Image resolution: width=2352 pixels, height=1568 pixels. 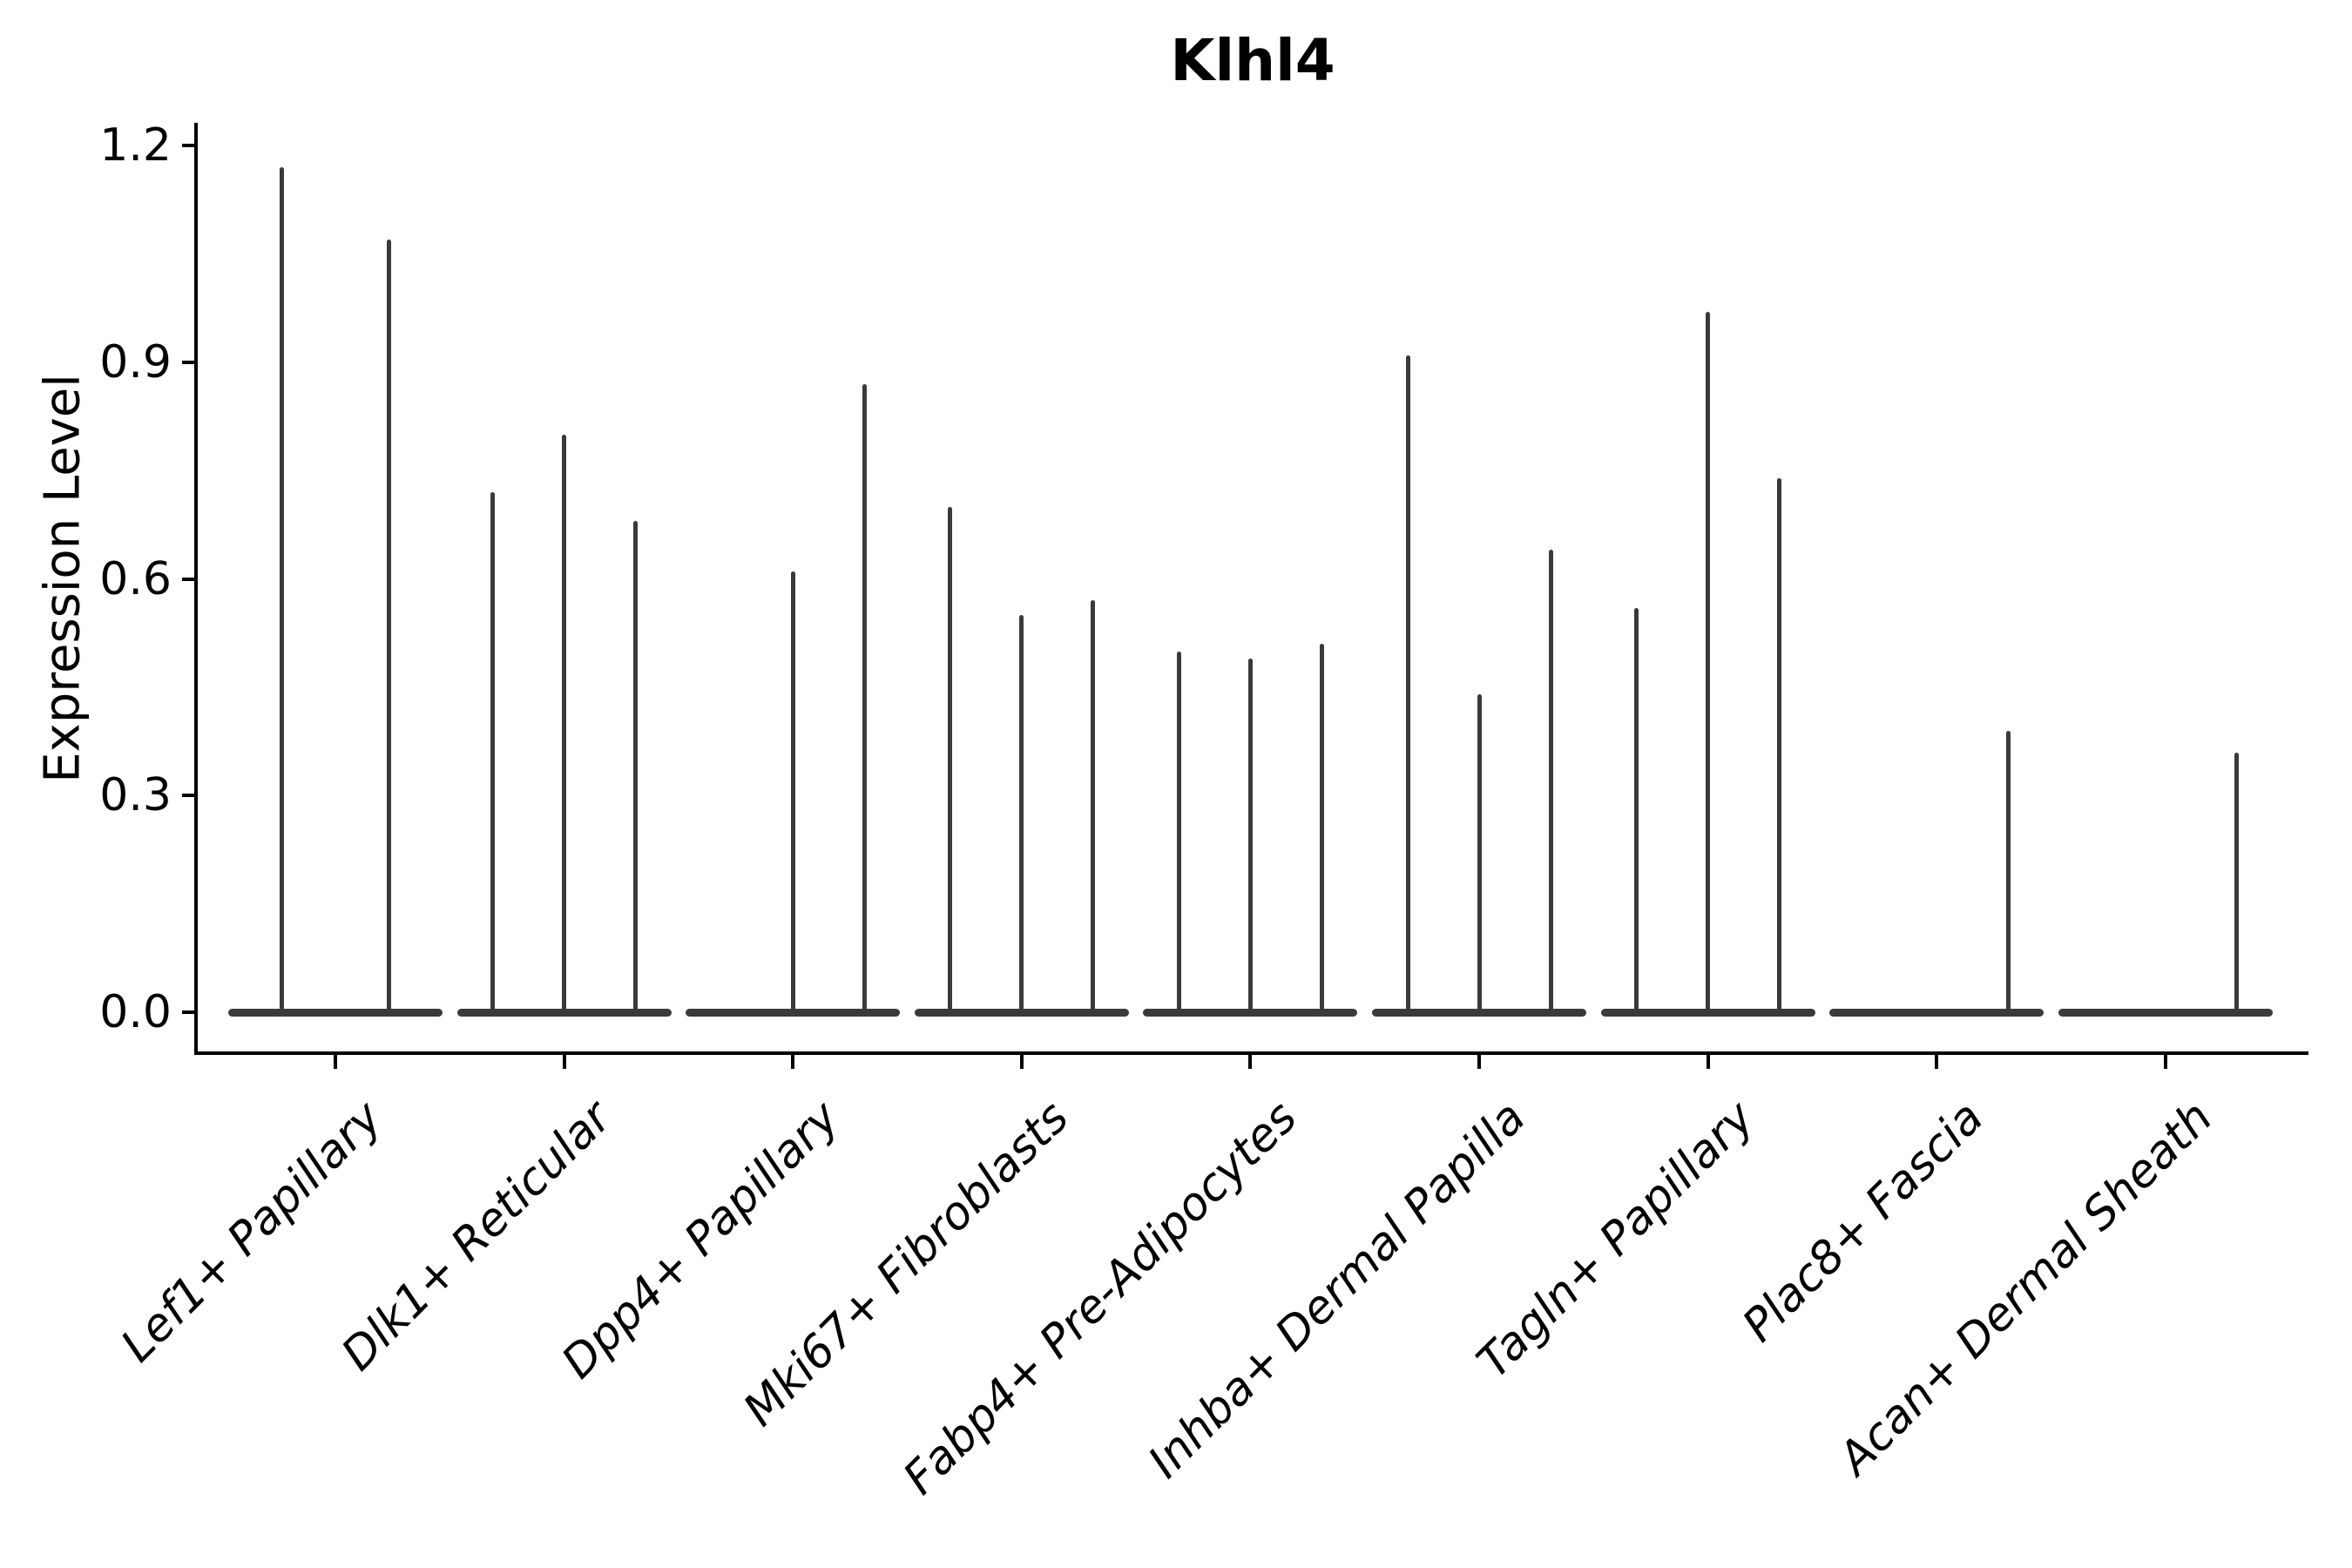 I want to click on x-axis-spine, so click(x=1251, y=1053).